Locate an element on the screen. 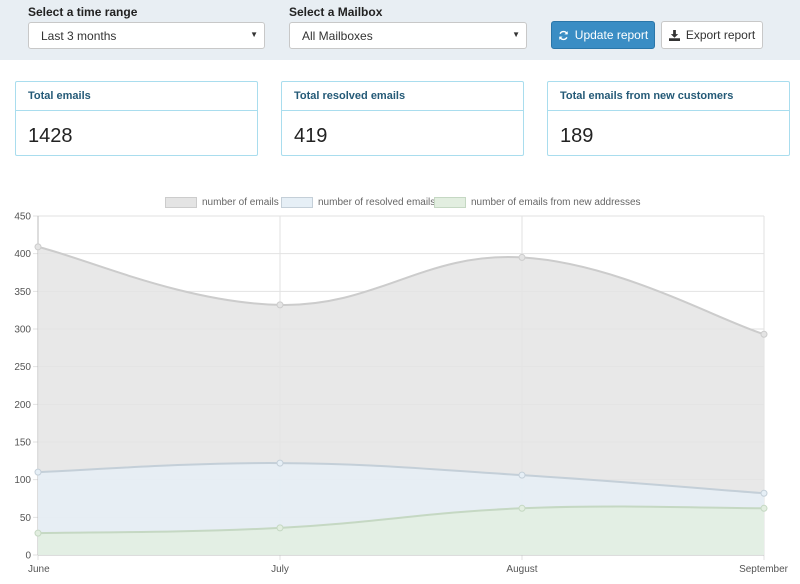 Image resolution: width=800 pixels, height=584 pixels. time-range-label: Select a time range is located at coordinates (83, 12).